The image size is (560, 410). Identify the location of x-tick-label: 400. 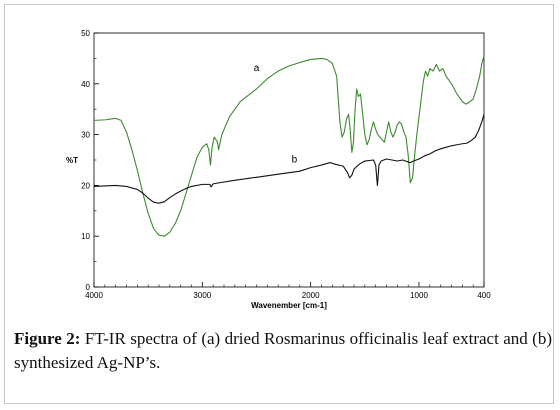
(484, 295).